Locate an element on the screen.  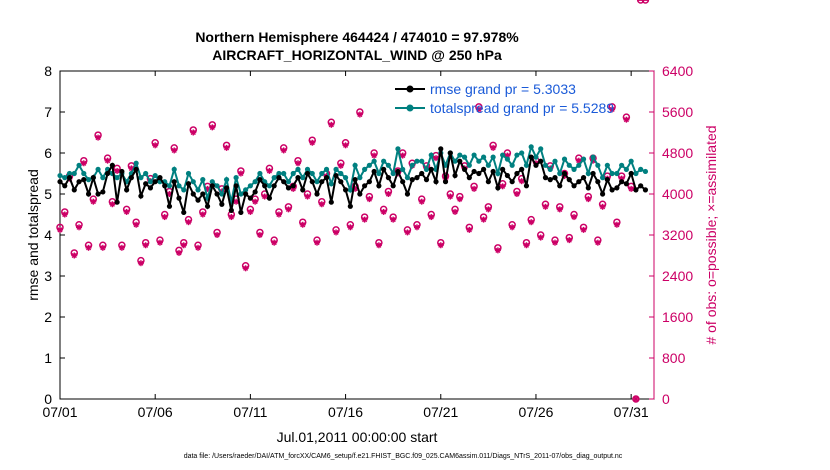
y-right-tick-label: 800 is located at coordinates (674, 358).